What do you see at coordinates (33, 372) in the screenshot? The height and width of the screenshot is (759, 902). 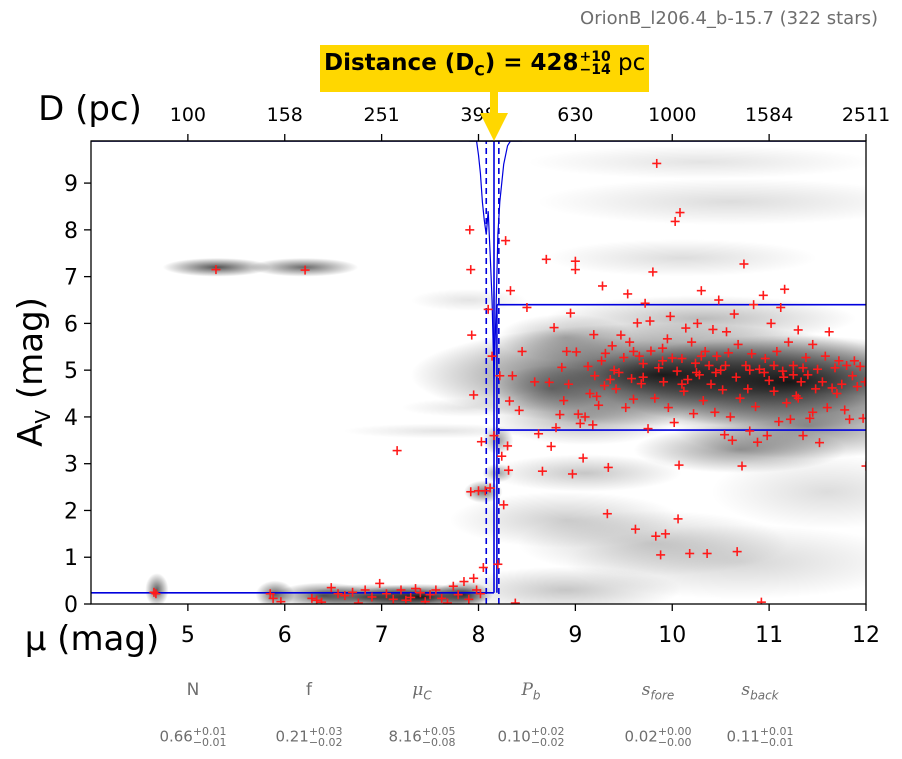 I see `y-axis-label: AV (mag)` at bounding box center [33, 372].